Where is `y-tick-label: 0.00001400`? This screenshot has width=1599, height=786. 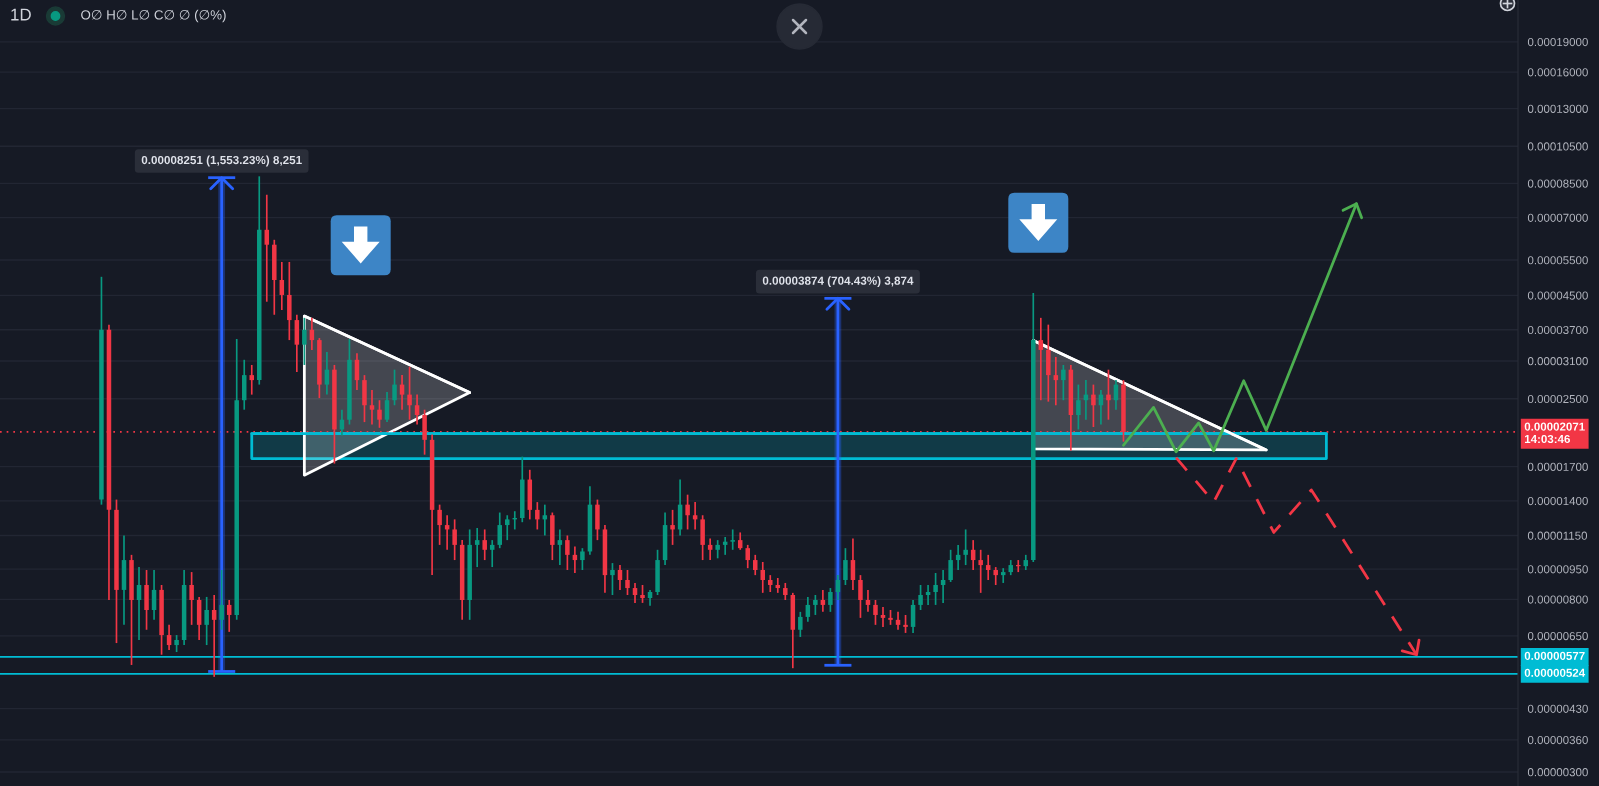 y-tick-label: 0.00001400 is located at coordinates (1557, 501).